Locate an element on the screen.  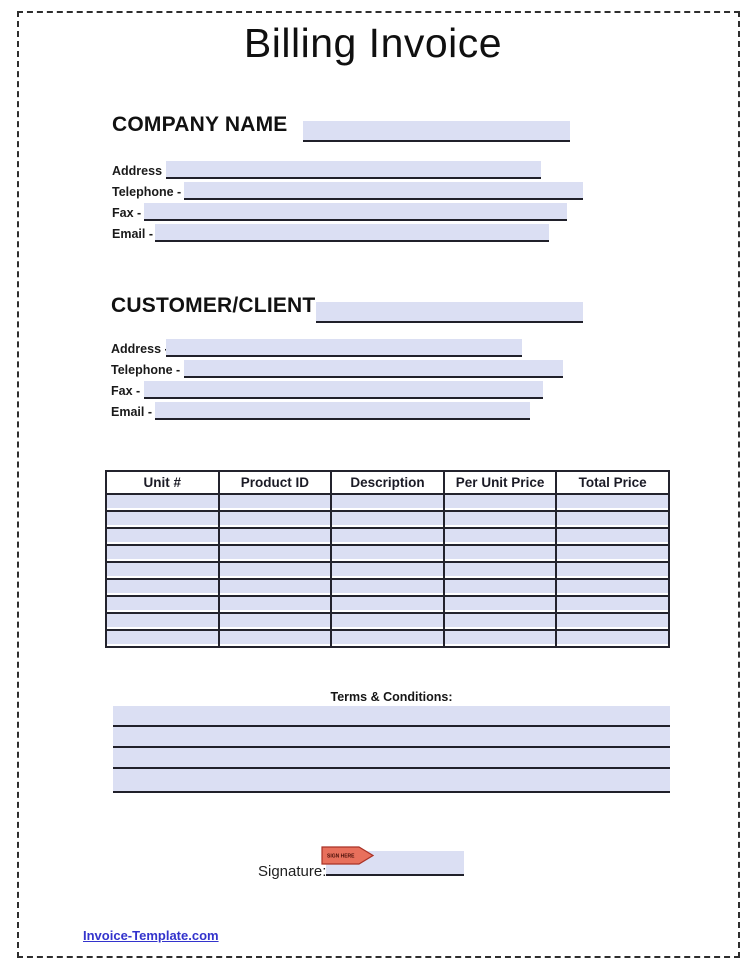
customer-email-label: Email - is located at coordinates (131, 412).